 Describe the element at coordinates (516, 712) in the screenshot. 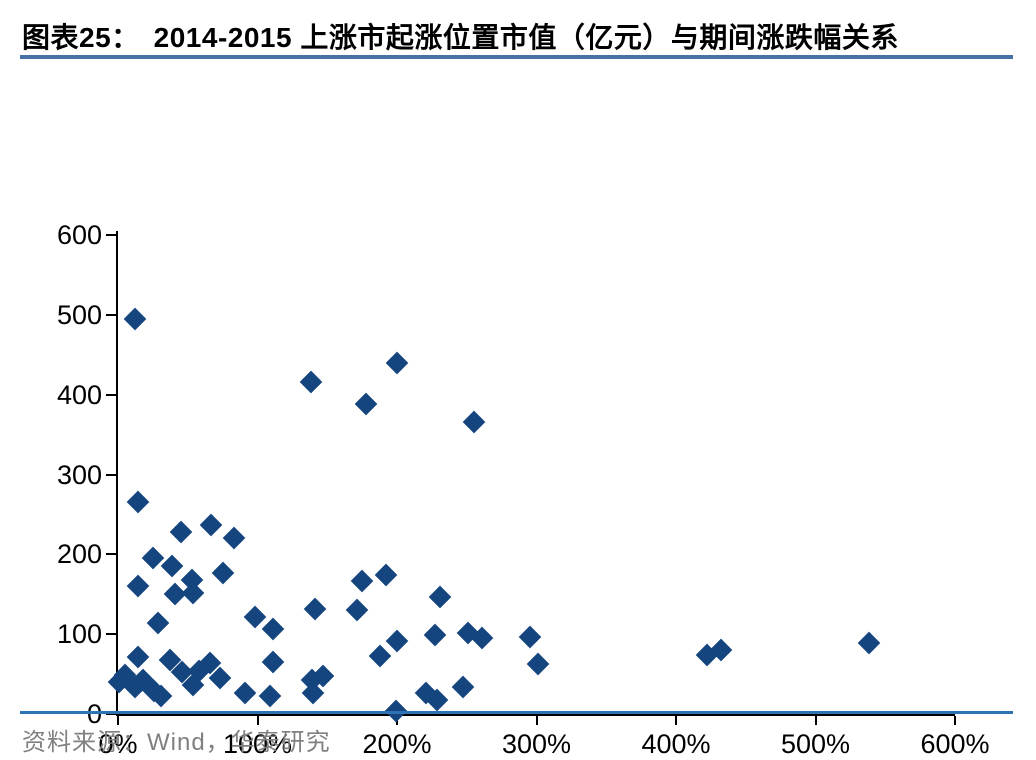

I see `footer-divider` at that location.